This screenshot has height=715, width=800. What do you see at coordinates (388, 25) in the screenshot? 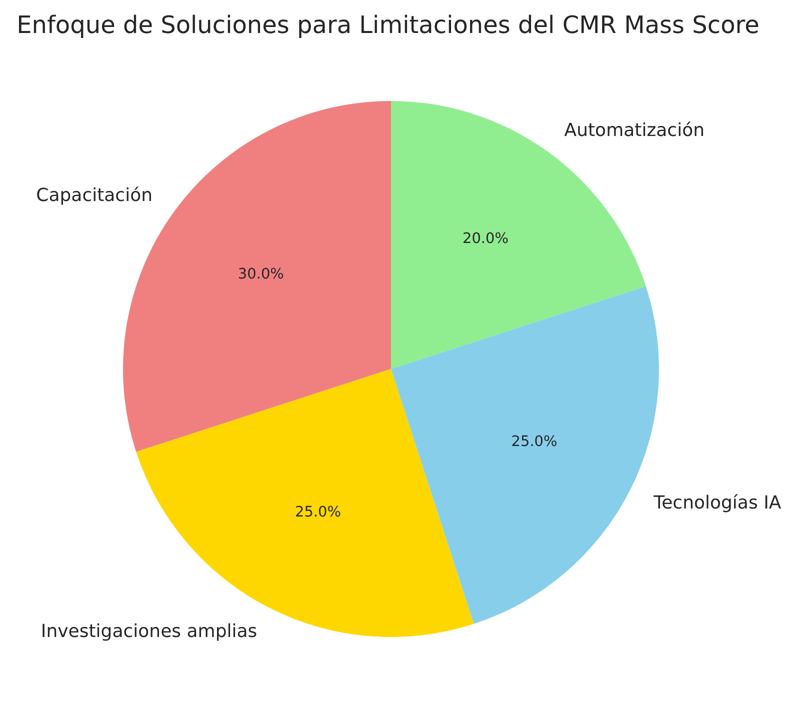
I see `chart-title: Enfoque de Soluciones para Limitaciones del CMR Mass Score` at bounding box center [388, 25].